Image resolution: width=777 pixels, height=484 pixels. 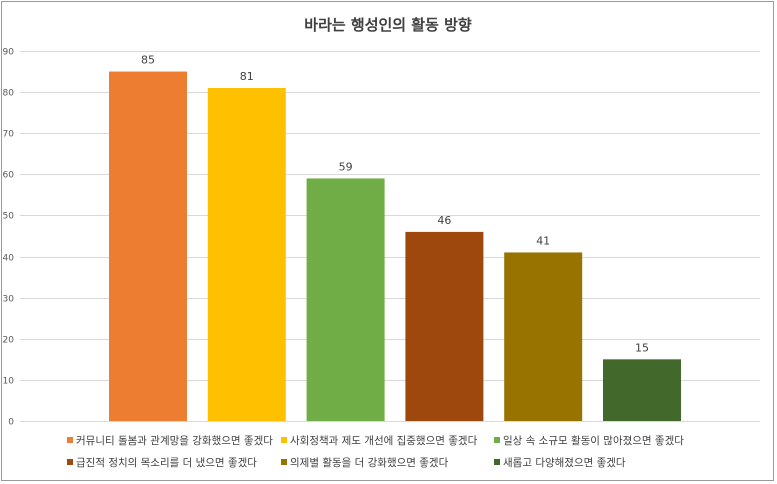 I want to click on legend-entry: 의제별 활동을 더 강화했으면 좋겠다, so click(x=369, y=462).